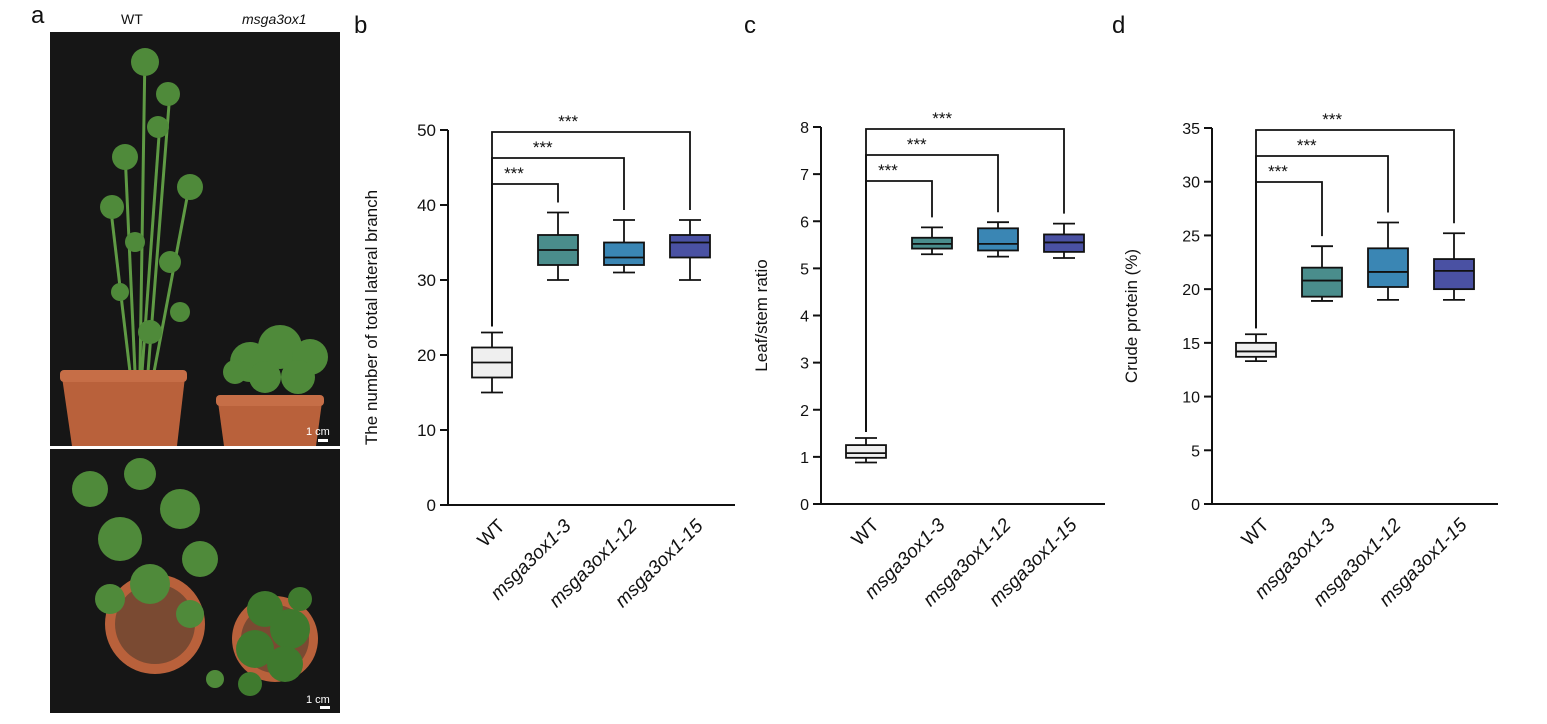  What do you see at coordinates (194, 247) in the screenshot?
I see `photo-side-illustration` at bounding box center [194, 247].